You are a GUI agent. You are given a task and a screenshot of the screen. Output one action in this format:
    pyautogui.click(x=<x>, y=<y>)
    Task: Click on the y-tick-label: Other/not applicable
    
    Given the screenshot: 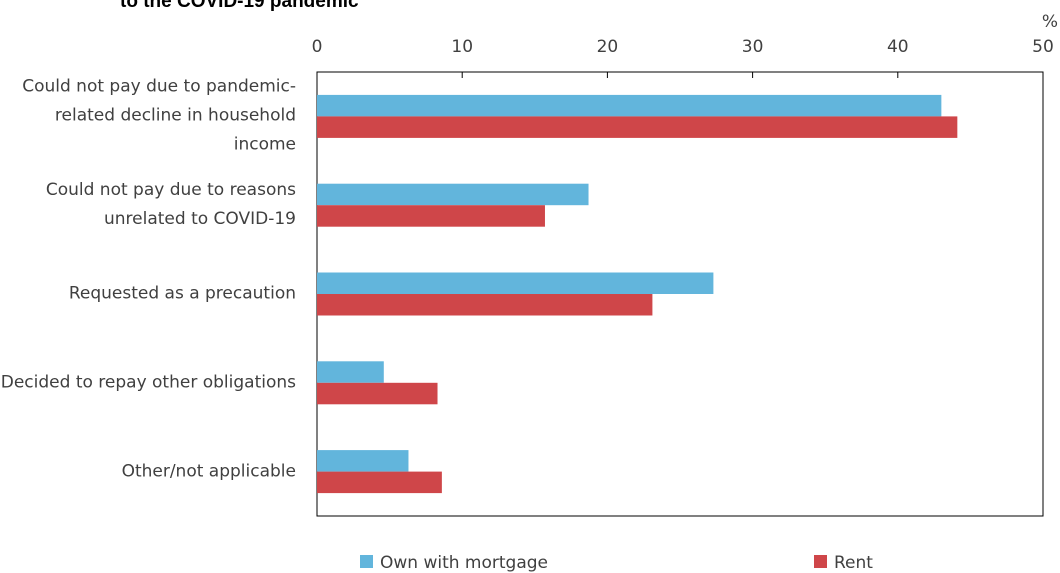 What is the action you would take?
    pyautogui.click(x=208, y=471)
    